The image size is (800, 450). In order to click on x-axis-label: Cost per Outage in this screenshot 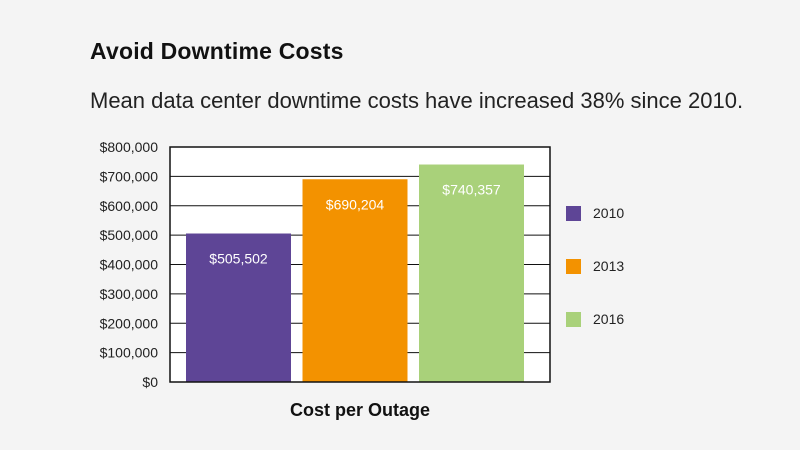, I will do `click(360, 410)`.